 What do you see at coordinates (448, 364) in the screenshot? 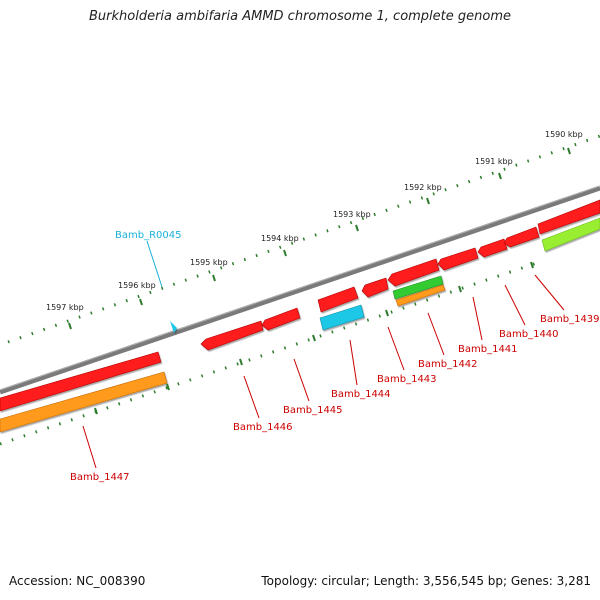
I see `gene-label-bamb-1442: Bamb_1442` at bounding box center [448, 364].